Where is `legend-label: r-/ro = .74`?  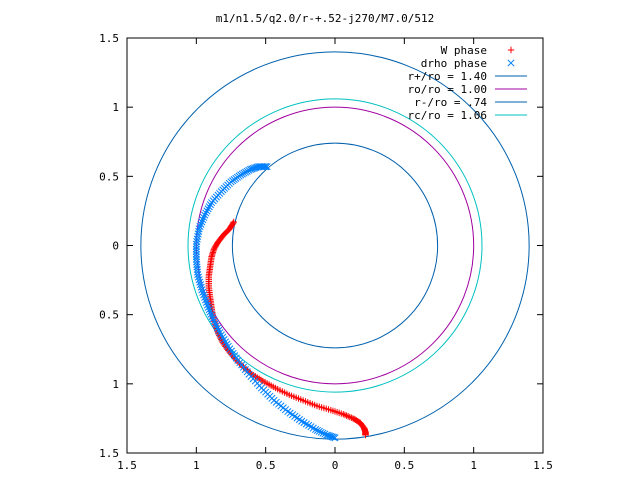
legend-label: r-/ro = .74 is located at coordinates (450, 102).